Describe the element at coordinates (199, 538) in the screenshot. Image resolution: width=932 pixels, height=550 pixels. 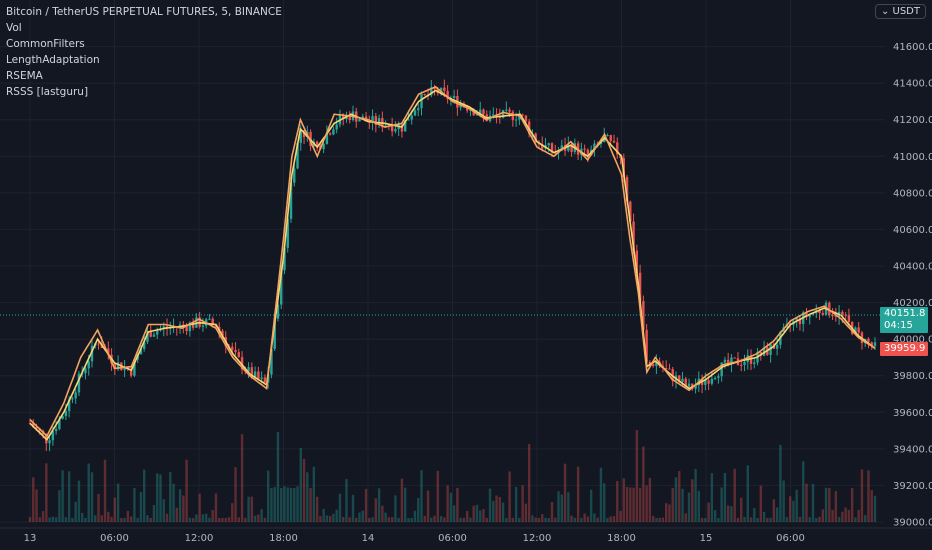
I see `x-tick-label: 12:00` at that location.